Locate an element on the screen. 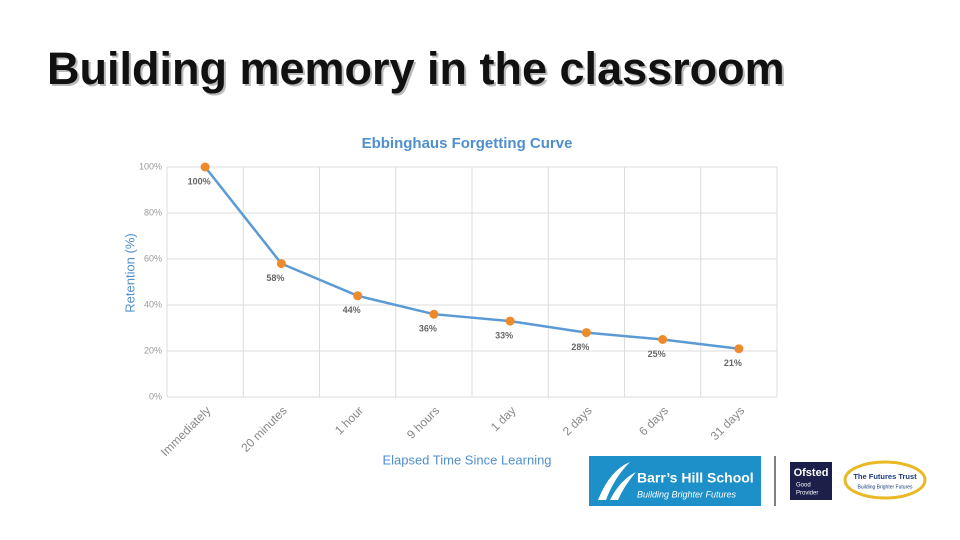  ofsted-grade: Good is located at coordinates (803, 486).